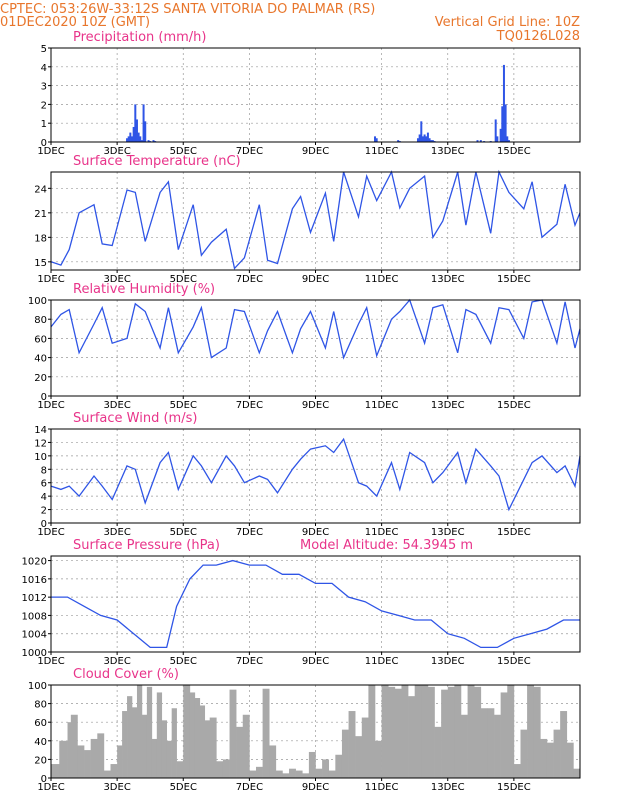 Image resolution: width=618 pixels, height=800 pixels. Describe the element at coordinates (34, 653) in the screenshot. I see `y-tick-label: 1000` at that location.